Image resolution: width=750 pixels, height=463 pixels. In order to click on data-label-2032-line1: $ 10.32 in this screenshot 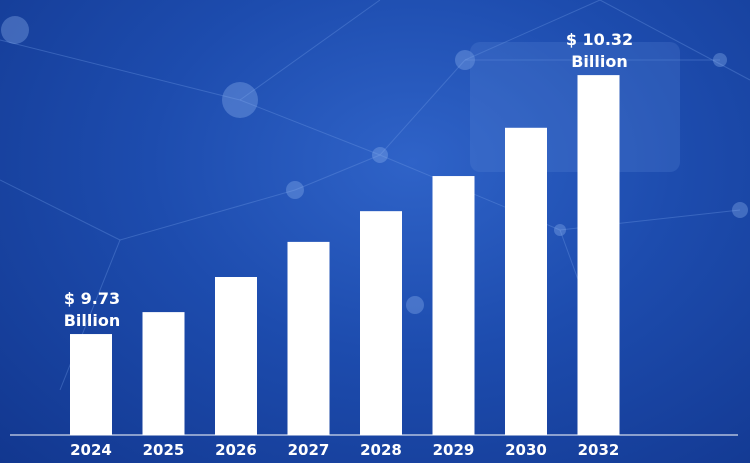, I will do `click(599, 39)`.